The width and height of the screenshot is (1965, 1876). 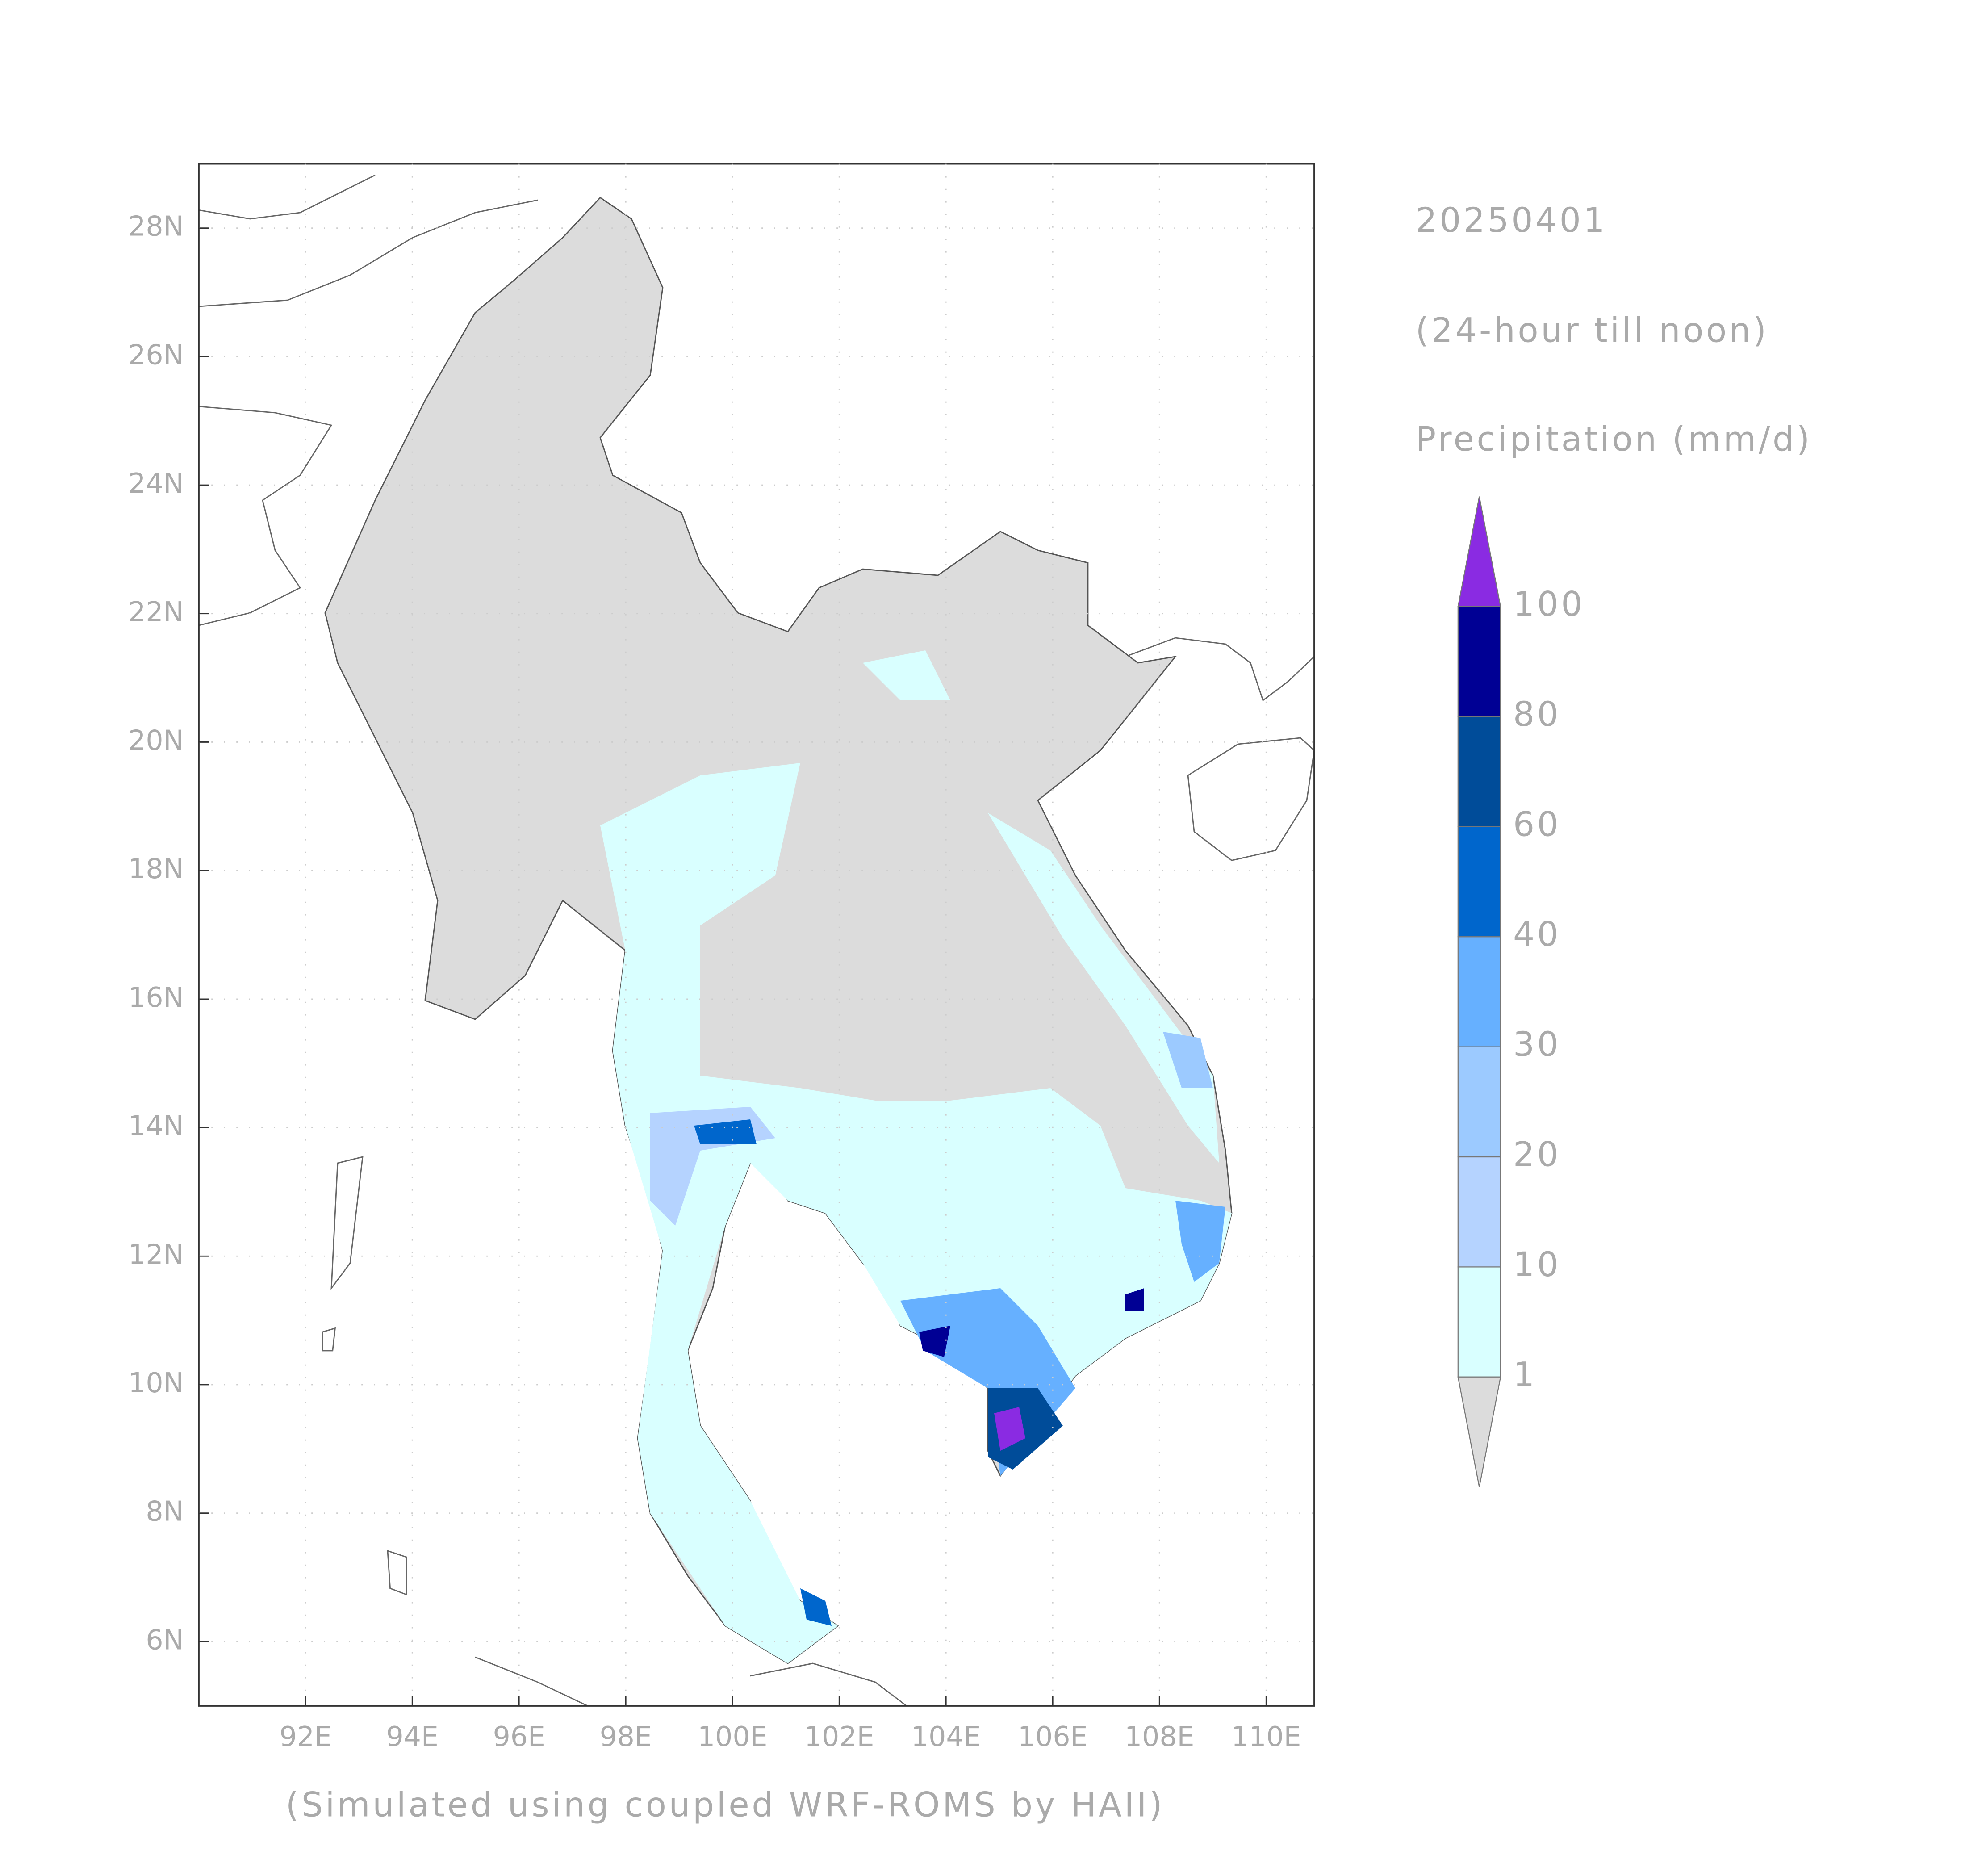 I want to click on x-tick-label: 106E, so click(x=1052, y=1737).